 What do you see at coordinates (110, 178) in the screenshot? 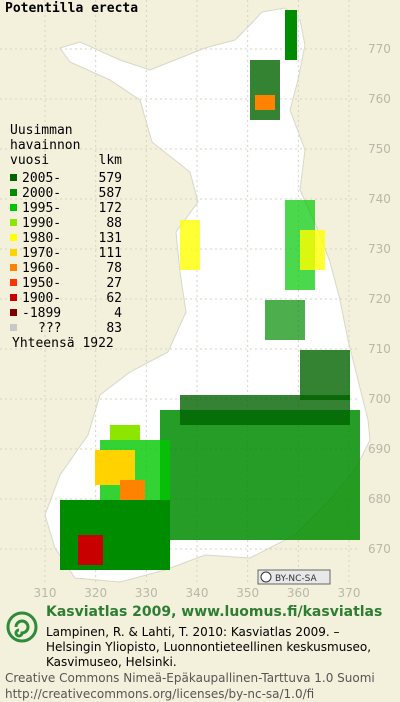
I see `legend-count: 579` at bounding box center [110, 178].